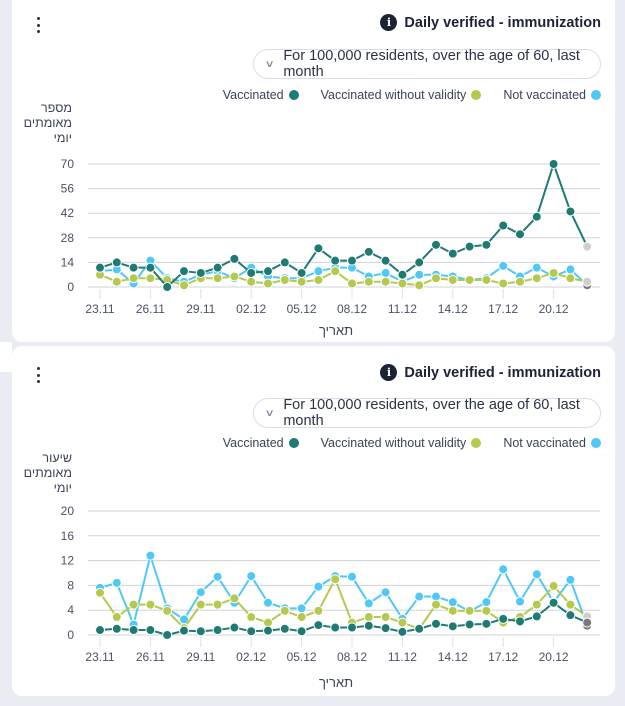 The width and height of the screenshot is (625, 706). Describe the element at coordinates (596, 95) in the screenshot. I see `legend-dot-not-vaccinated` at that location.